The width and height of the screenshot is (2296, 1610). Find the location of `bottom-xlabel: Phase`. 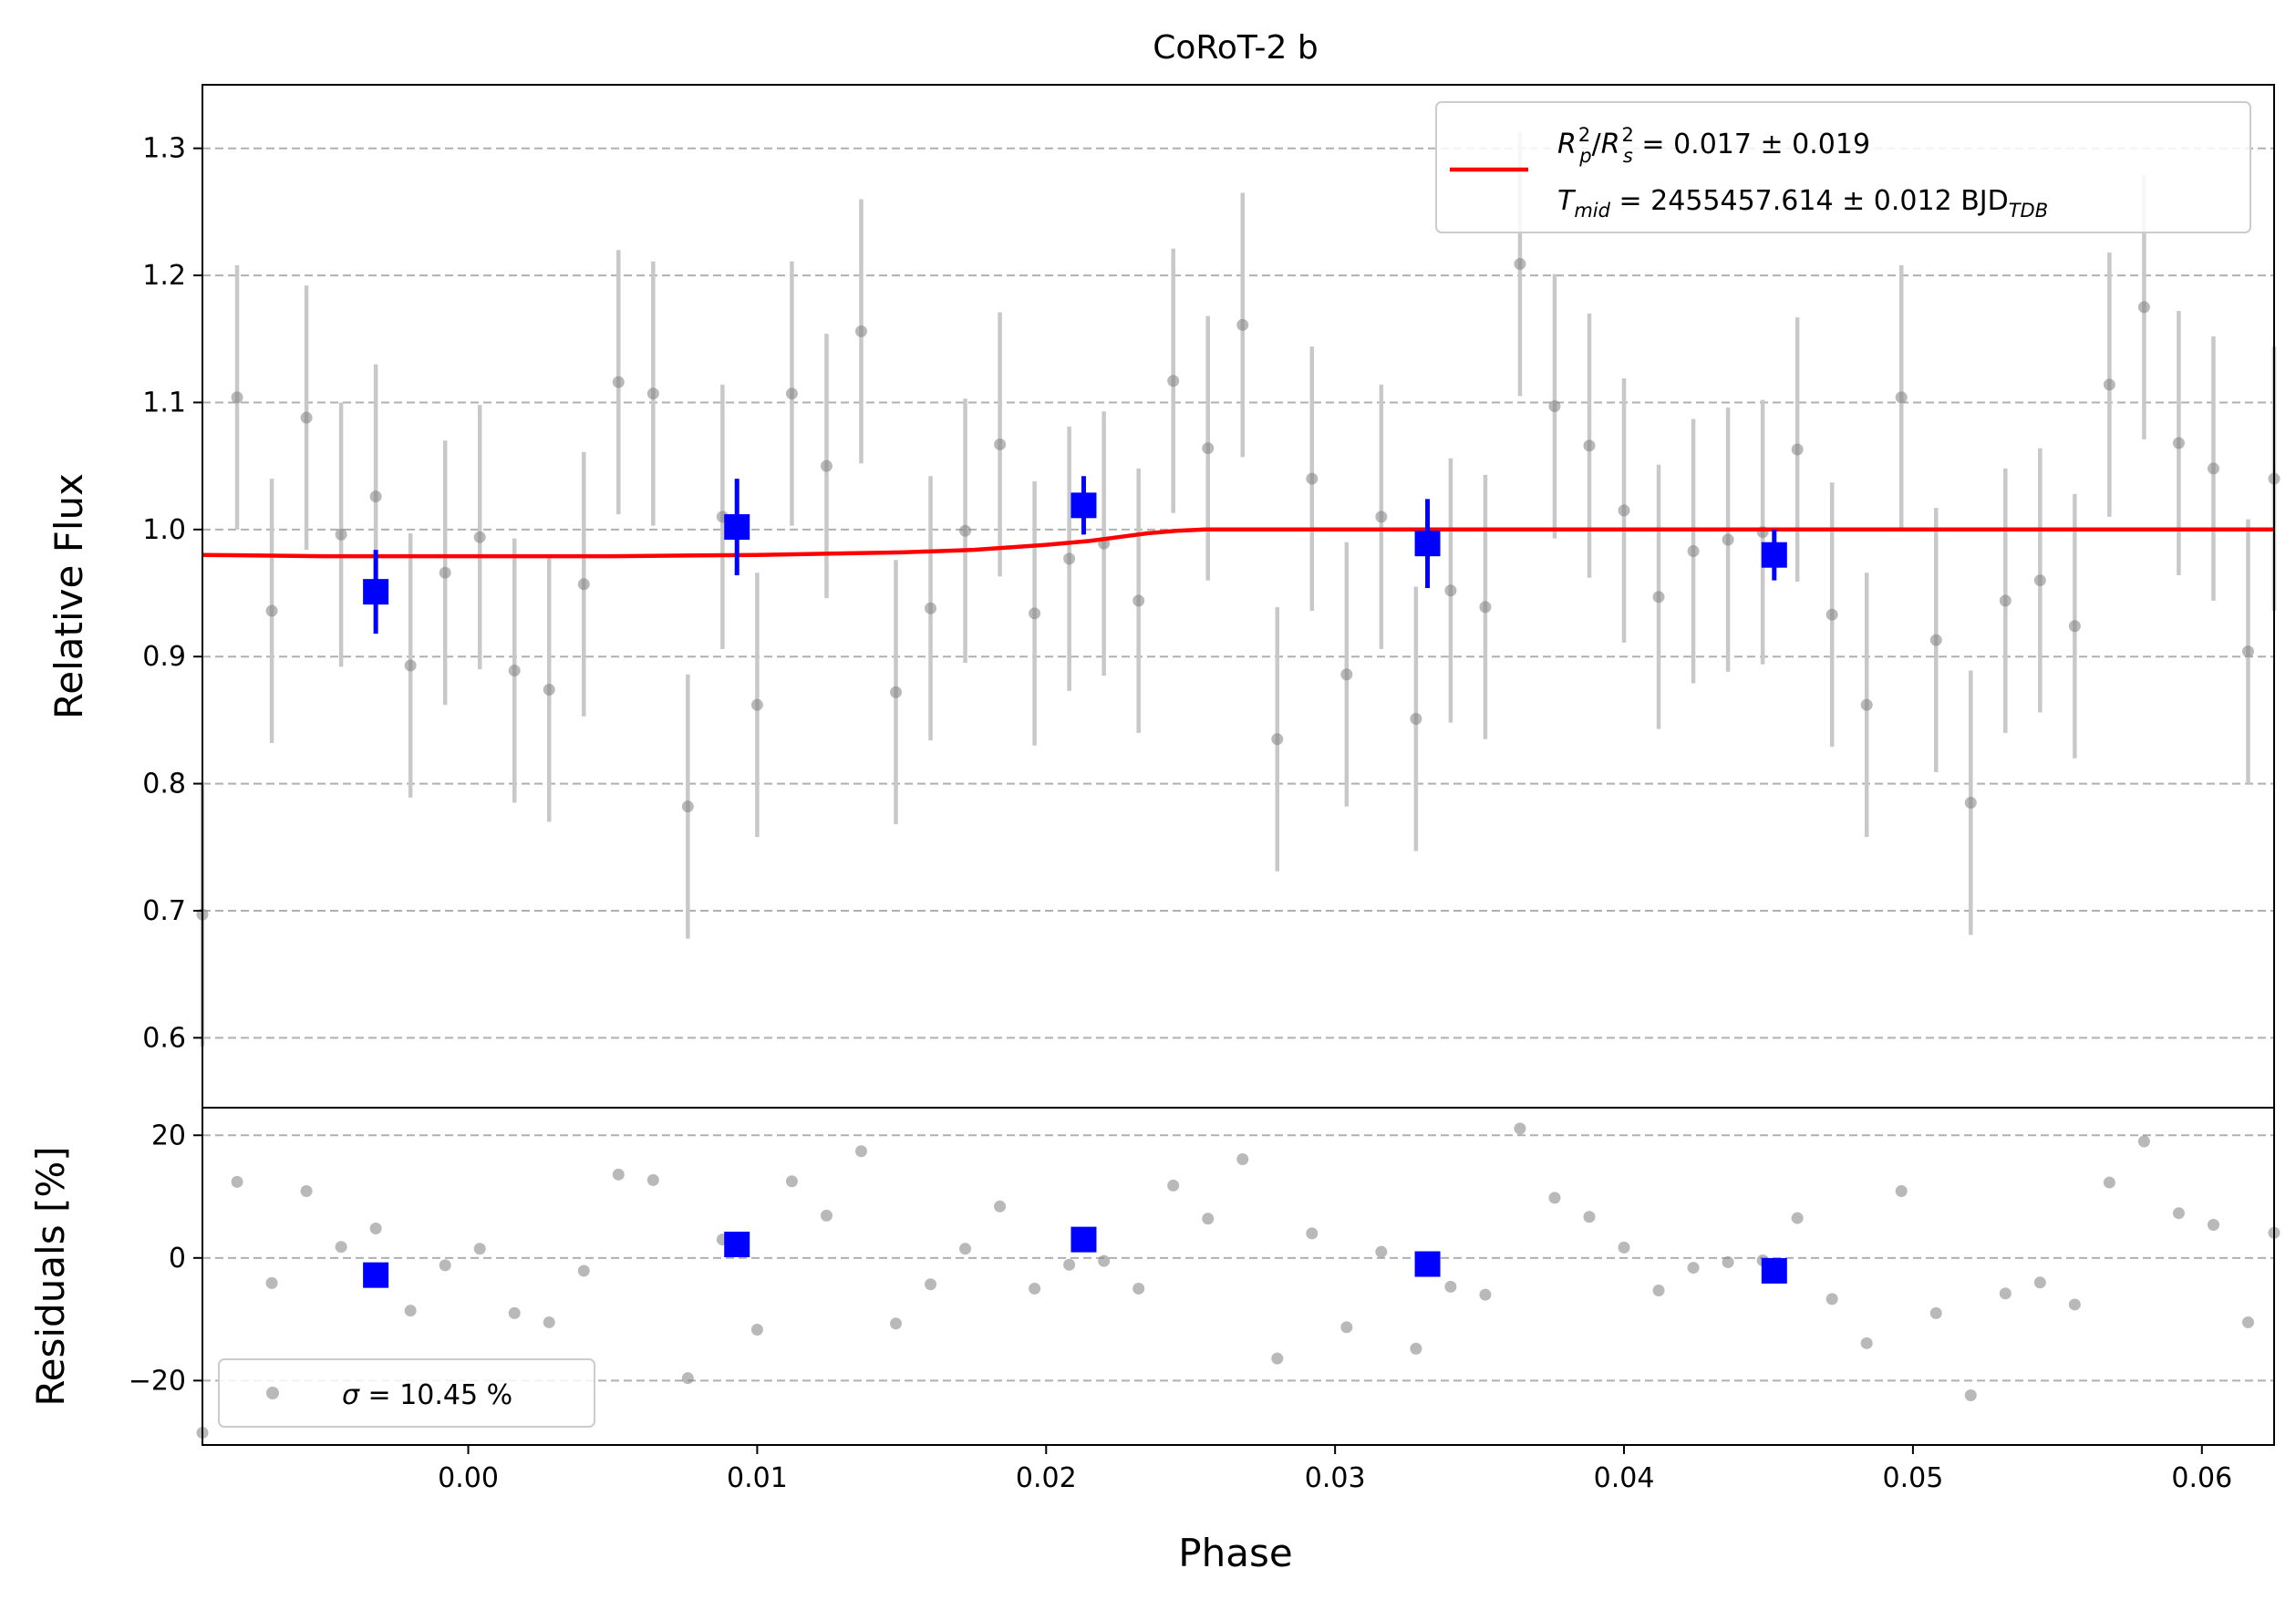

bottom-xlabel: Phase is located at coordinates (1235, 1553).